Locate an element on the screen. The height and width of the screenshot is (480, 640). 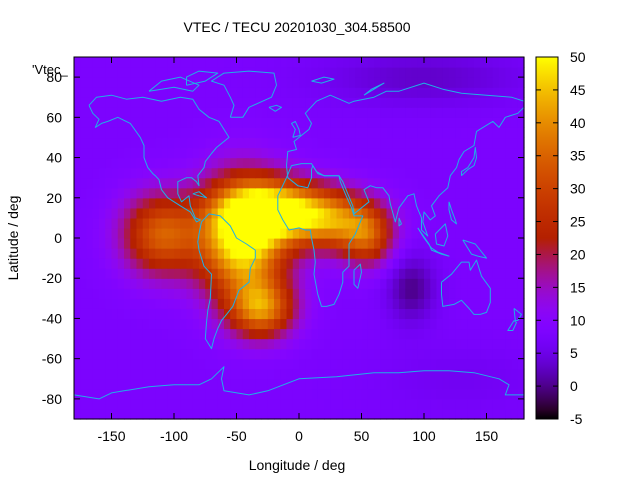
coastline-philippines is located at coordinates (452, 213).